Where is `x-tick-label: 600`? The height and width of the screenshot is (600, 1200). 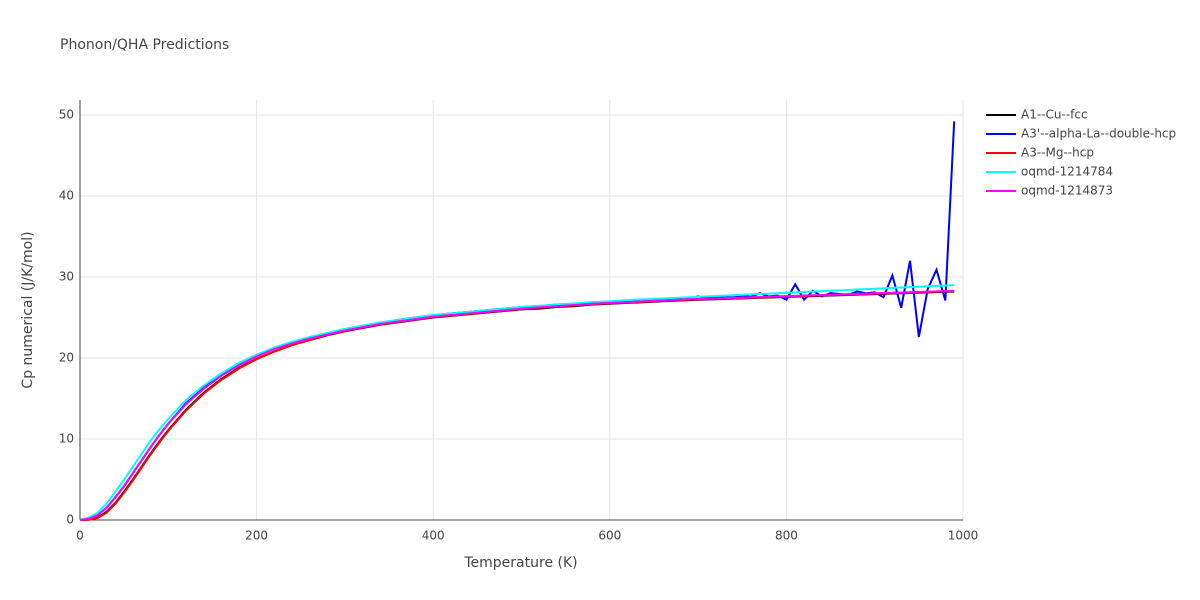
x-tick-label: 600 is located at coordinates (609, 536).